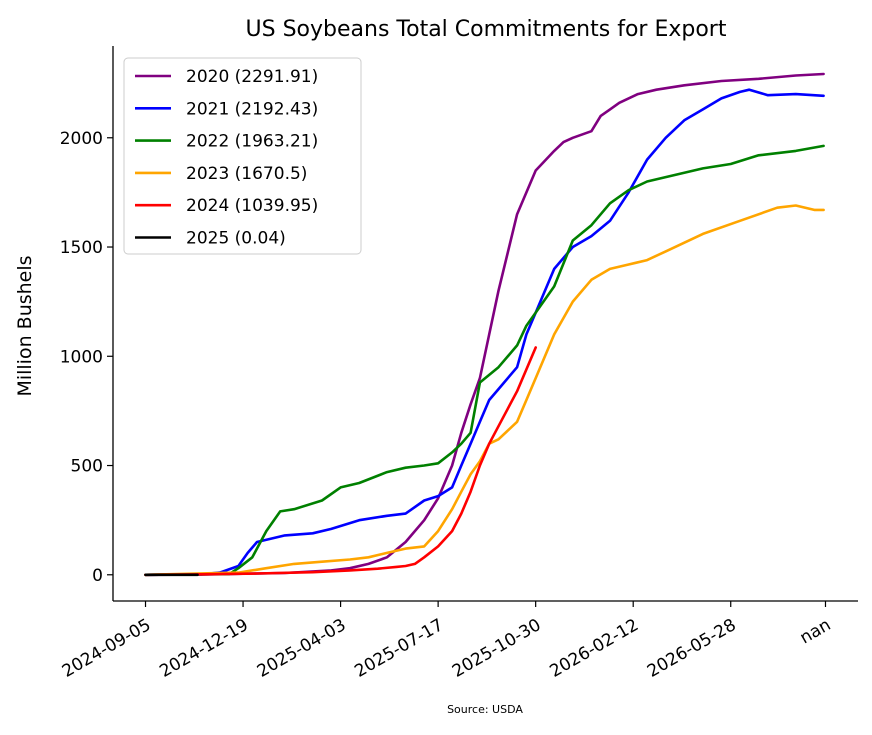 This screenshot has height=735, width=872. What do you see at coordinates (246, 174) in the screenshot?
I see `legend-label-3: 2023 (1670.5)` at bounding box center [246, 174].